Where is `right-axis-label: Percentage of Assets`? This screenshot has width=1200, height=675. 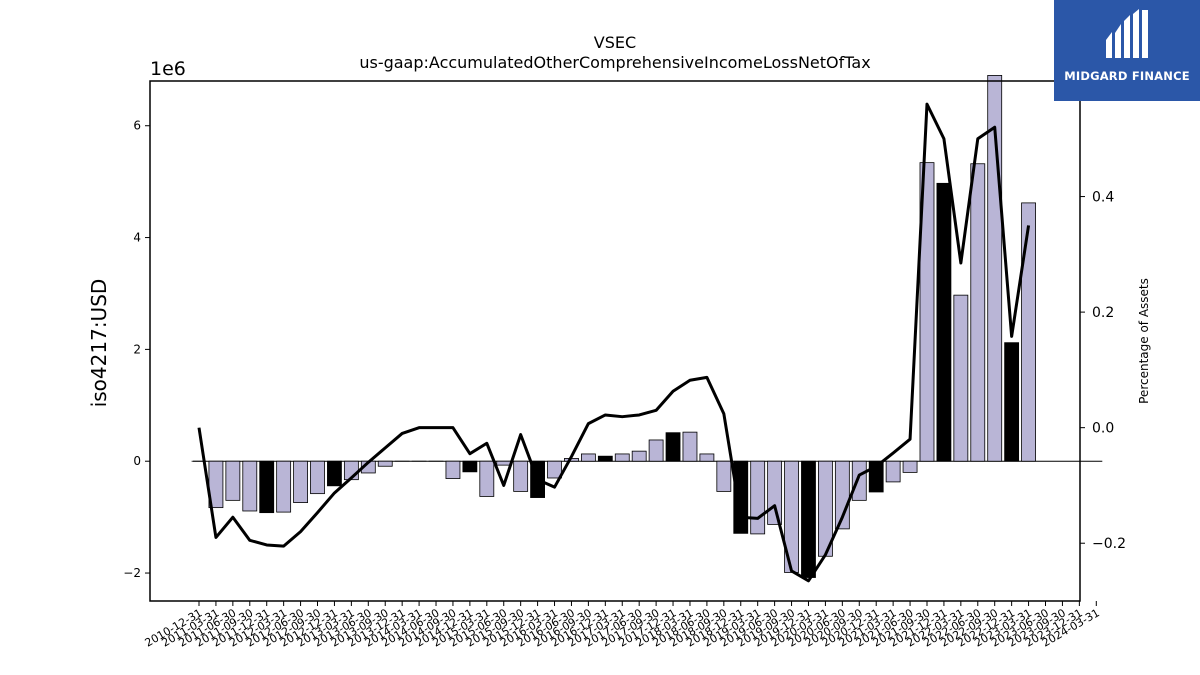
right-axis-label: Percentage of Assets is located at coordinates (1144, 341).